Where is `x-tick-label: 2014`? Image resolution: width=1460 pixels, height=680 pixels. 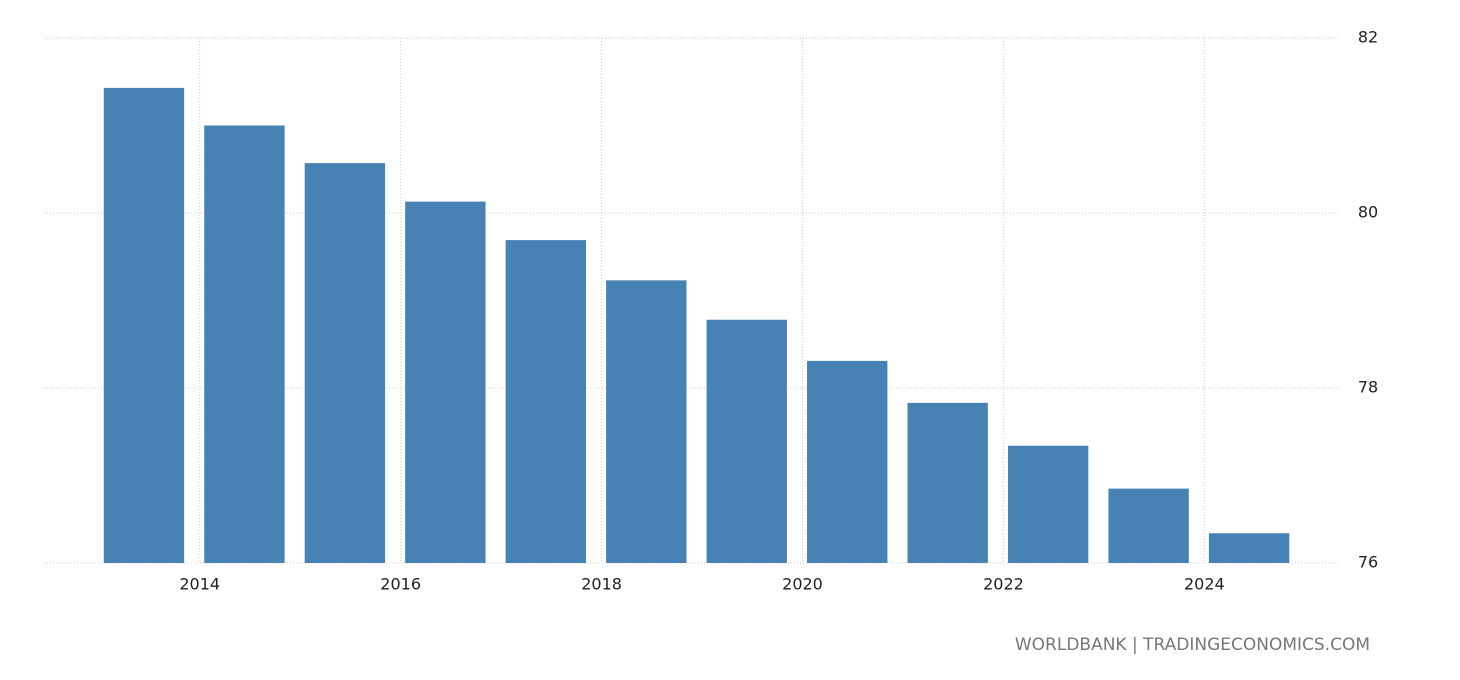
x-tick-label: 2014 is located at coordinates (199, 584).